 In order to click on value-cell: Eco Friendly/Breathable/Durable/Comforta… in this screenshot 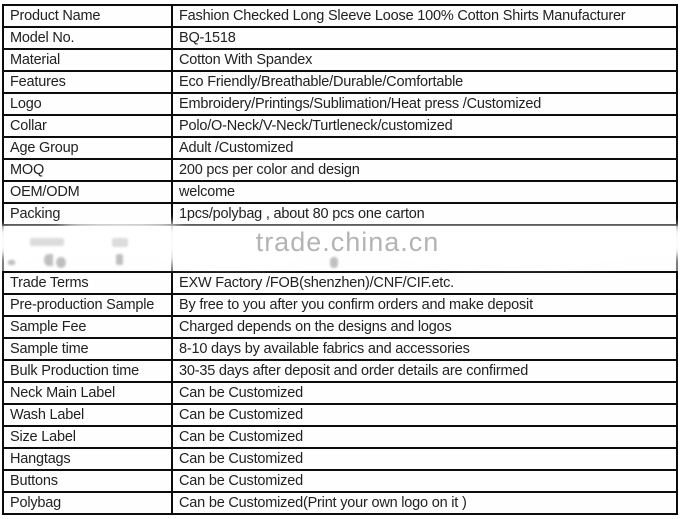, I will do `click(424, 82)`.